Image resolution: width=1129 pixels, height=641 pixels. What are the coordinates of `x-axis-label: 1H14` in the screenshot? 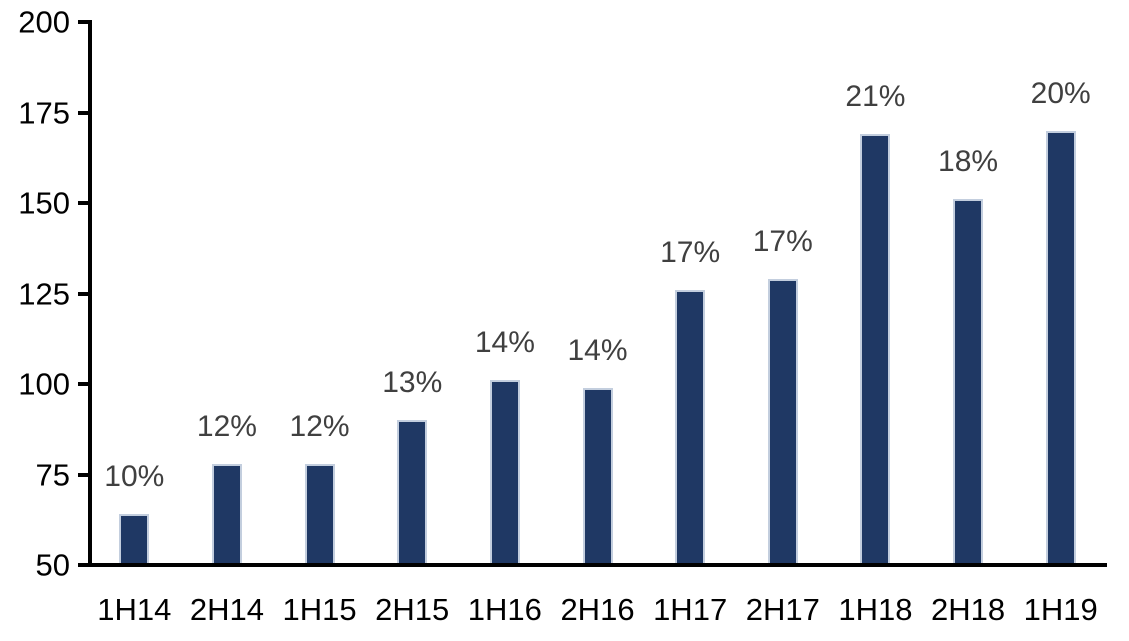 It's located at (134, 609).